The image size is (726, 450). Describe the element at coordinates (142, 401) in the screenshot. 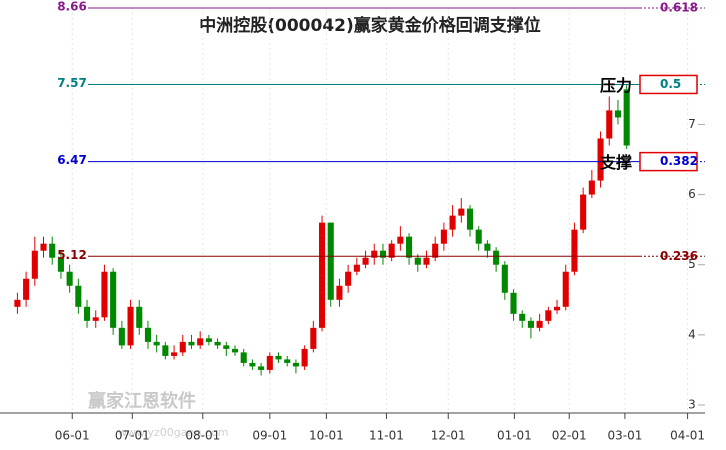

I see `watermark: 赢家江恩软件` at that location.